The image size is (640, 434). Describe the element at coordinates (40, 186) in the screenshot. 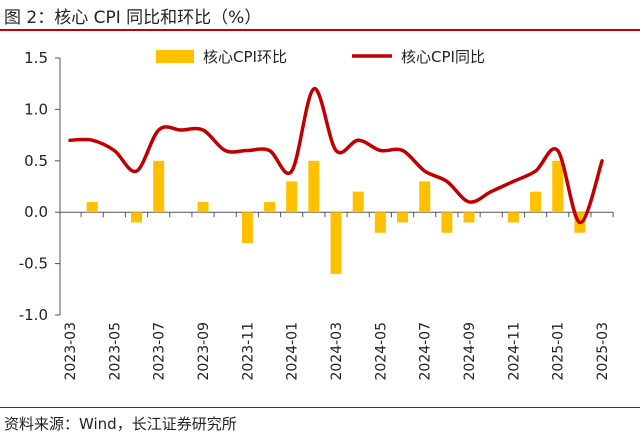

I see `y-axis: 1.5 1.0 0.5 0.0 -0.5 -1.0` at that location.